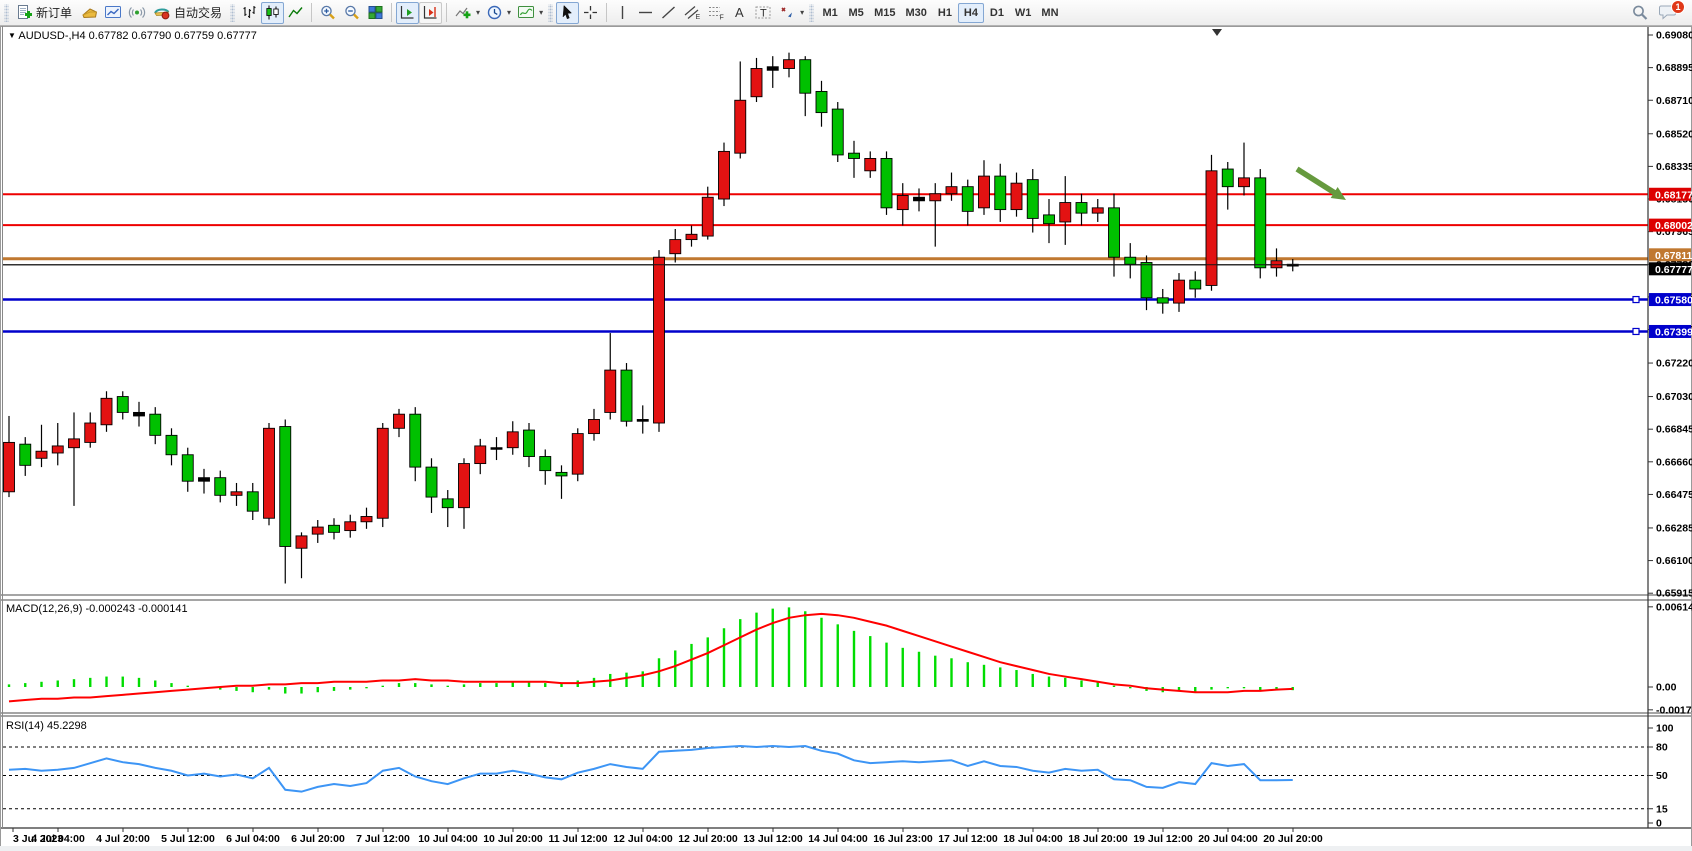 This screenshot has width=1692, height=851. What do you see at coordinates (568, 12) in the screenshot?
I see `cursor-button` at bounding box center [568, 12].